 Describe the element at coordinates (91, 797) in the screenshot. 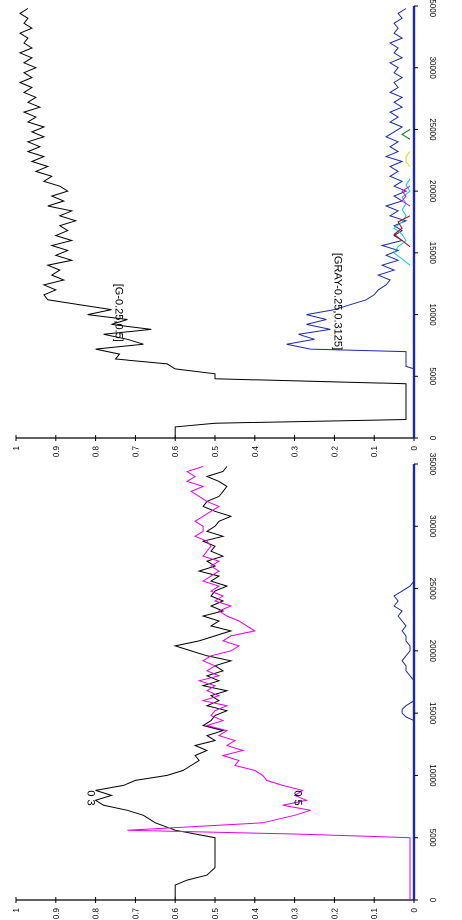

I see `annotation-1: 0 3` at that location.